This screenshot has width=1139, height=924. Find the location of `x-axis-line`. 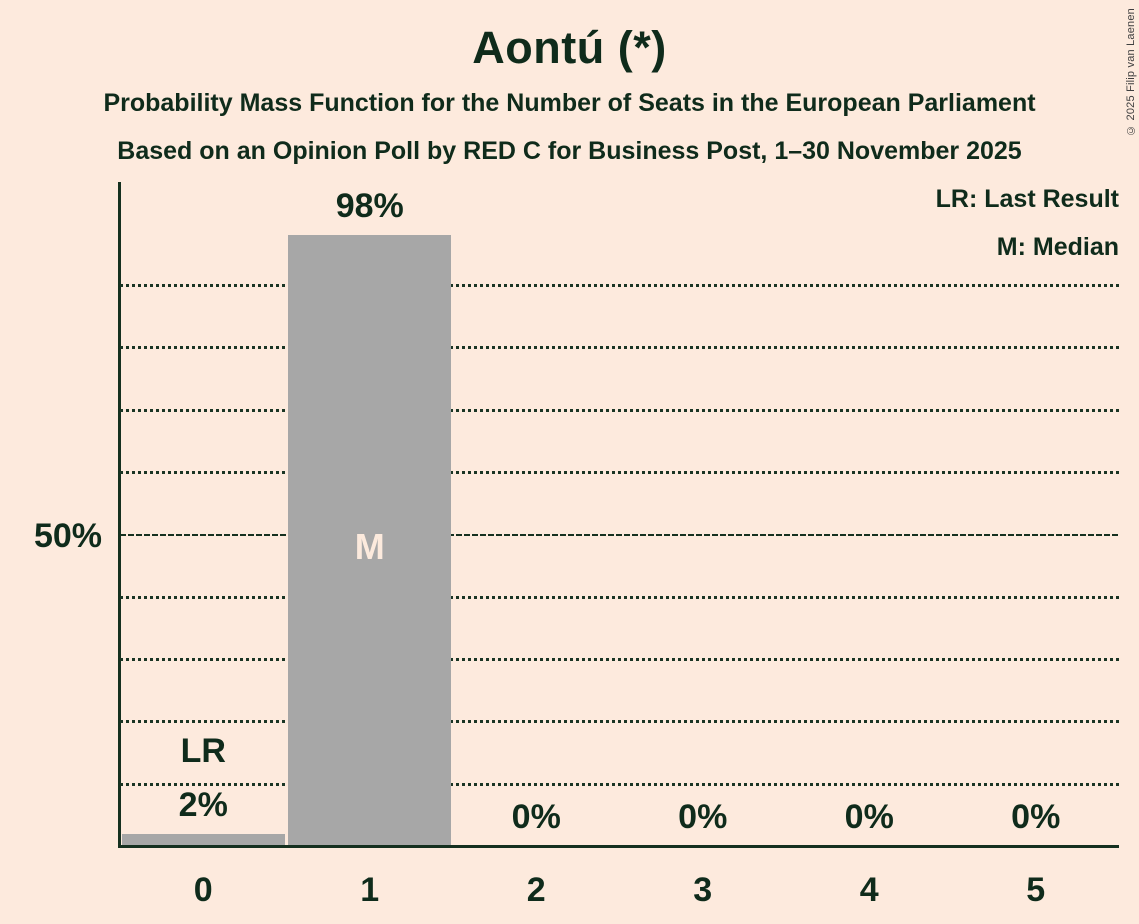

x-axis-line is located at coordinates (618, 846).